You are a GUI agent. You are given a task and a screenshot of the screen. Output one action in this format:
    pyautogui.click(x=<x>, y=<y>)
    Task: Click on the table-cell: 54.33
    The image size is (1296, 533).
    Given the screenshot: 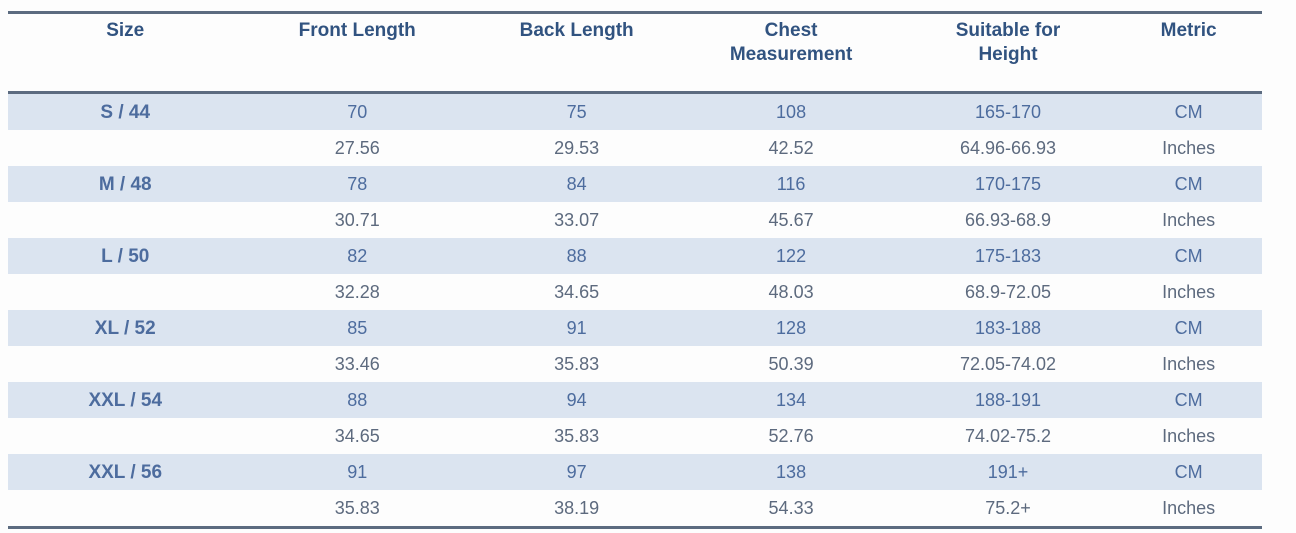 What is the action you would take?
    pyautogui.click(x=791, y=508)
    